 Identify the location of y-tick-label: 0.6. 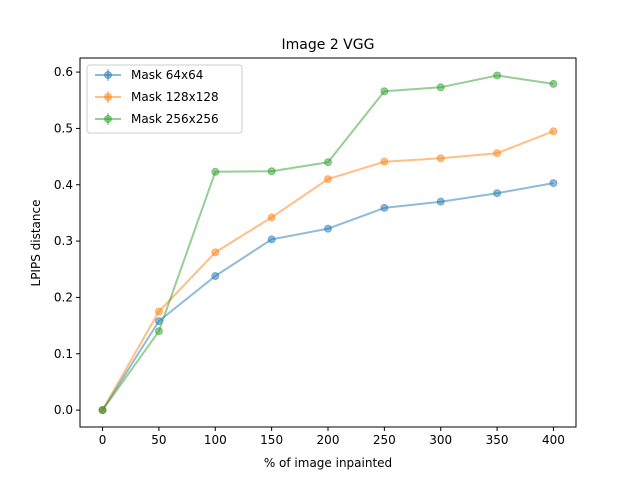
(63, 72).